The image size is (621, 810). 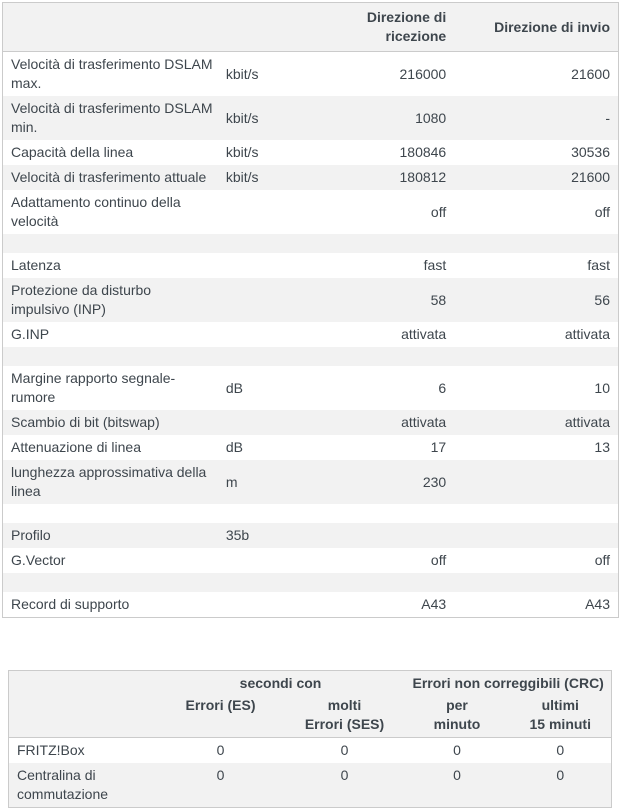 What do you see at coordinates (110, 27) in the screenshot?
I see `dsl-header-empty-label` at bounding box center [110, 27].